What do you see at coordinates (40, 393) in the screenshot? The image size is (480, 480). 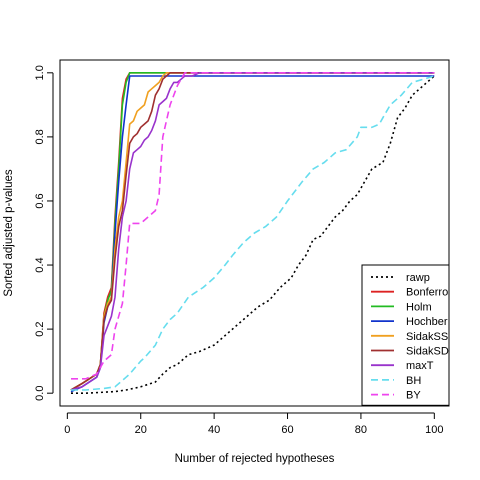 I see `y-tick-label: 0.0` at bounding box center [40, 393].